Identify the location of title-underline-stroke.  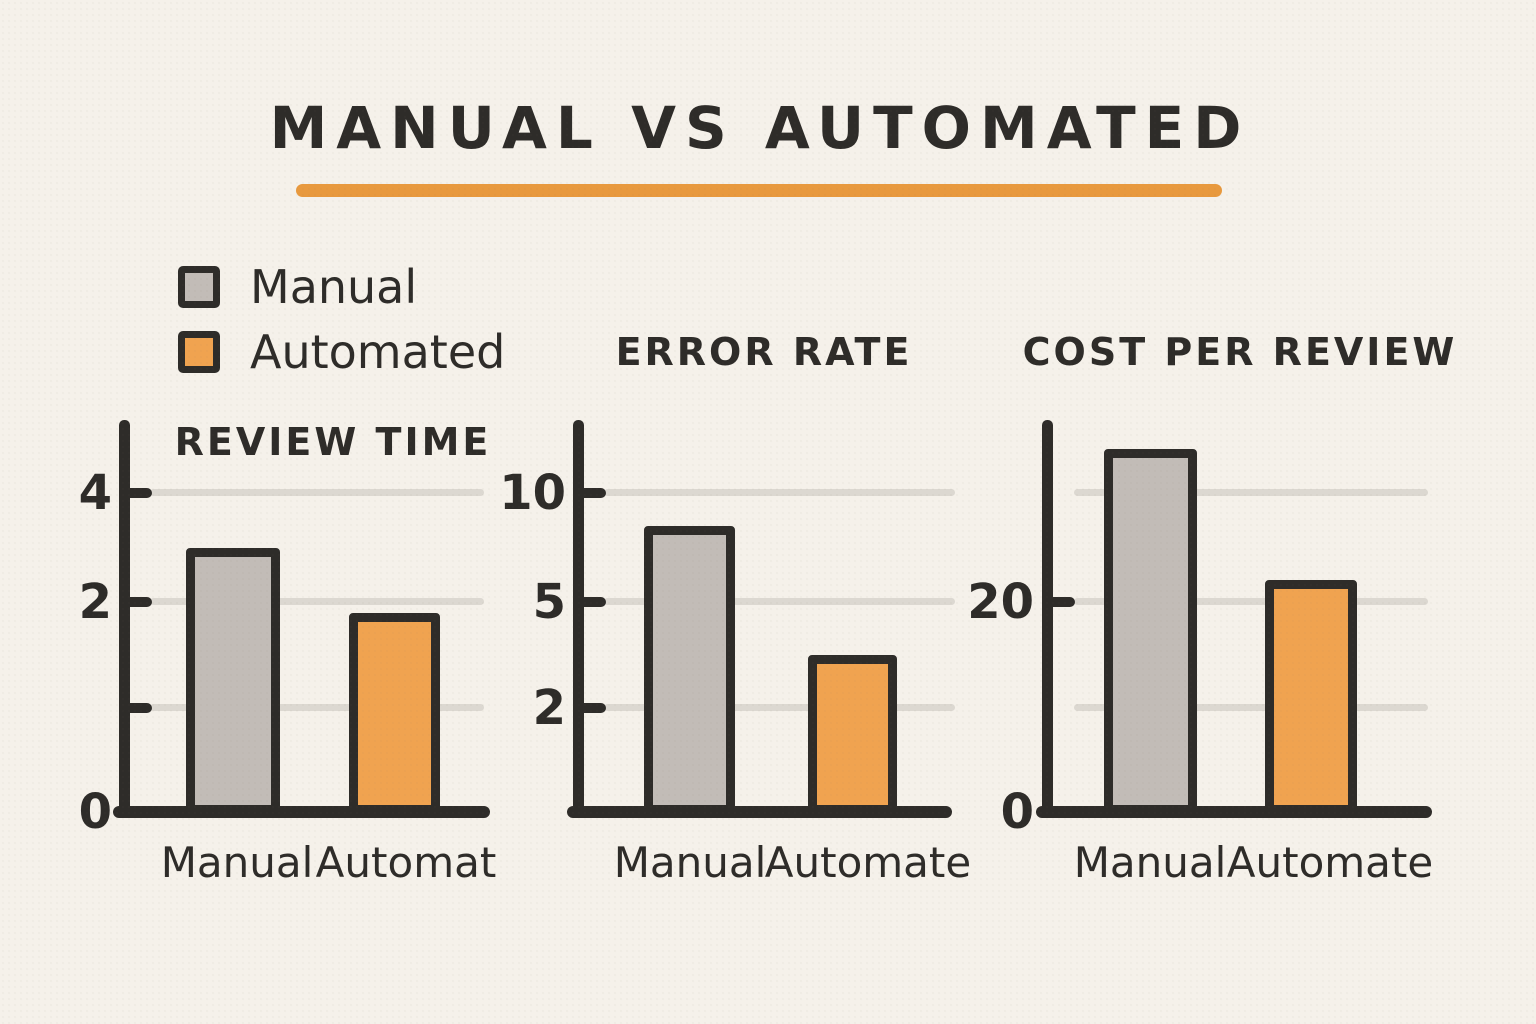
(759, 190).